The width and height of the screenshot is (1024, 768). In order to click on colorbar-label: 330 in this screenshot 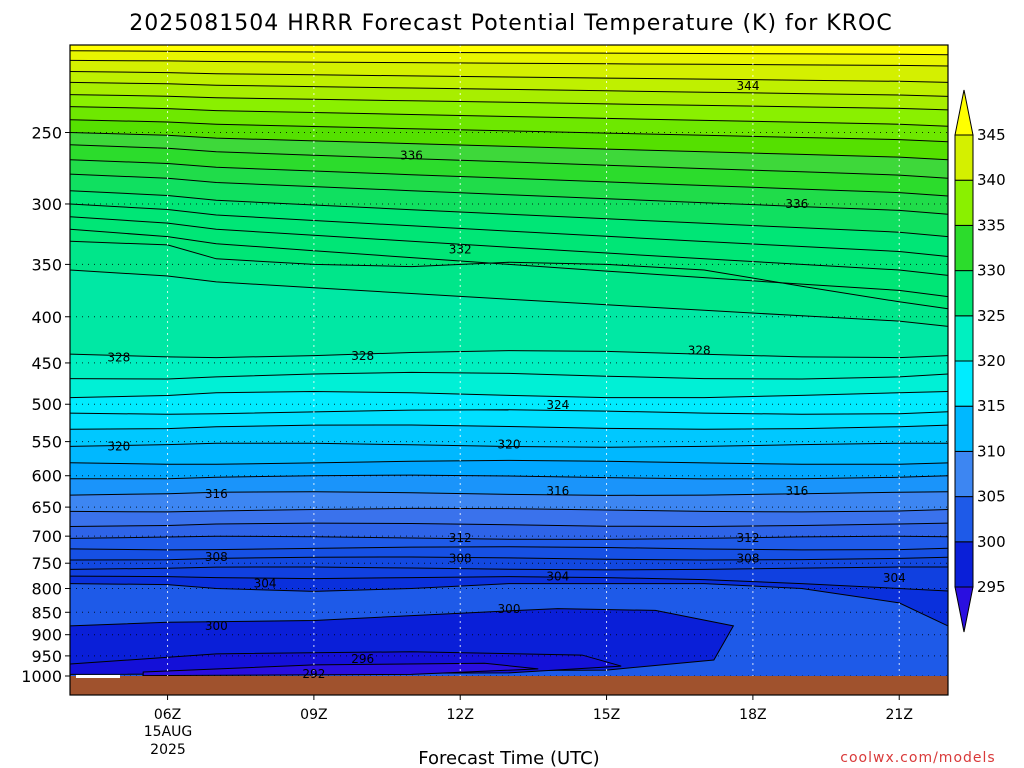, I will do `click(991, 271)`.